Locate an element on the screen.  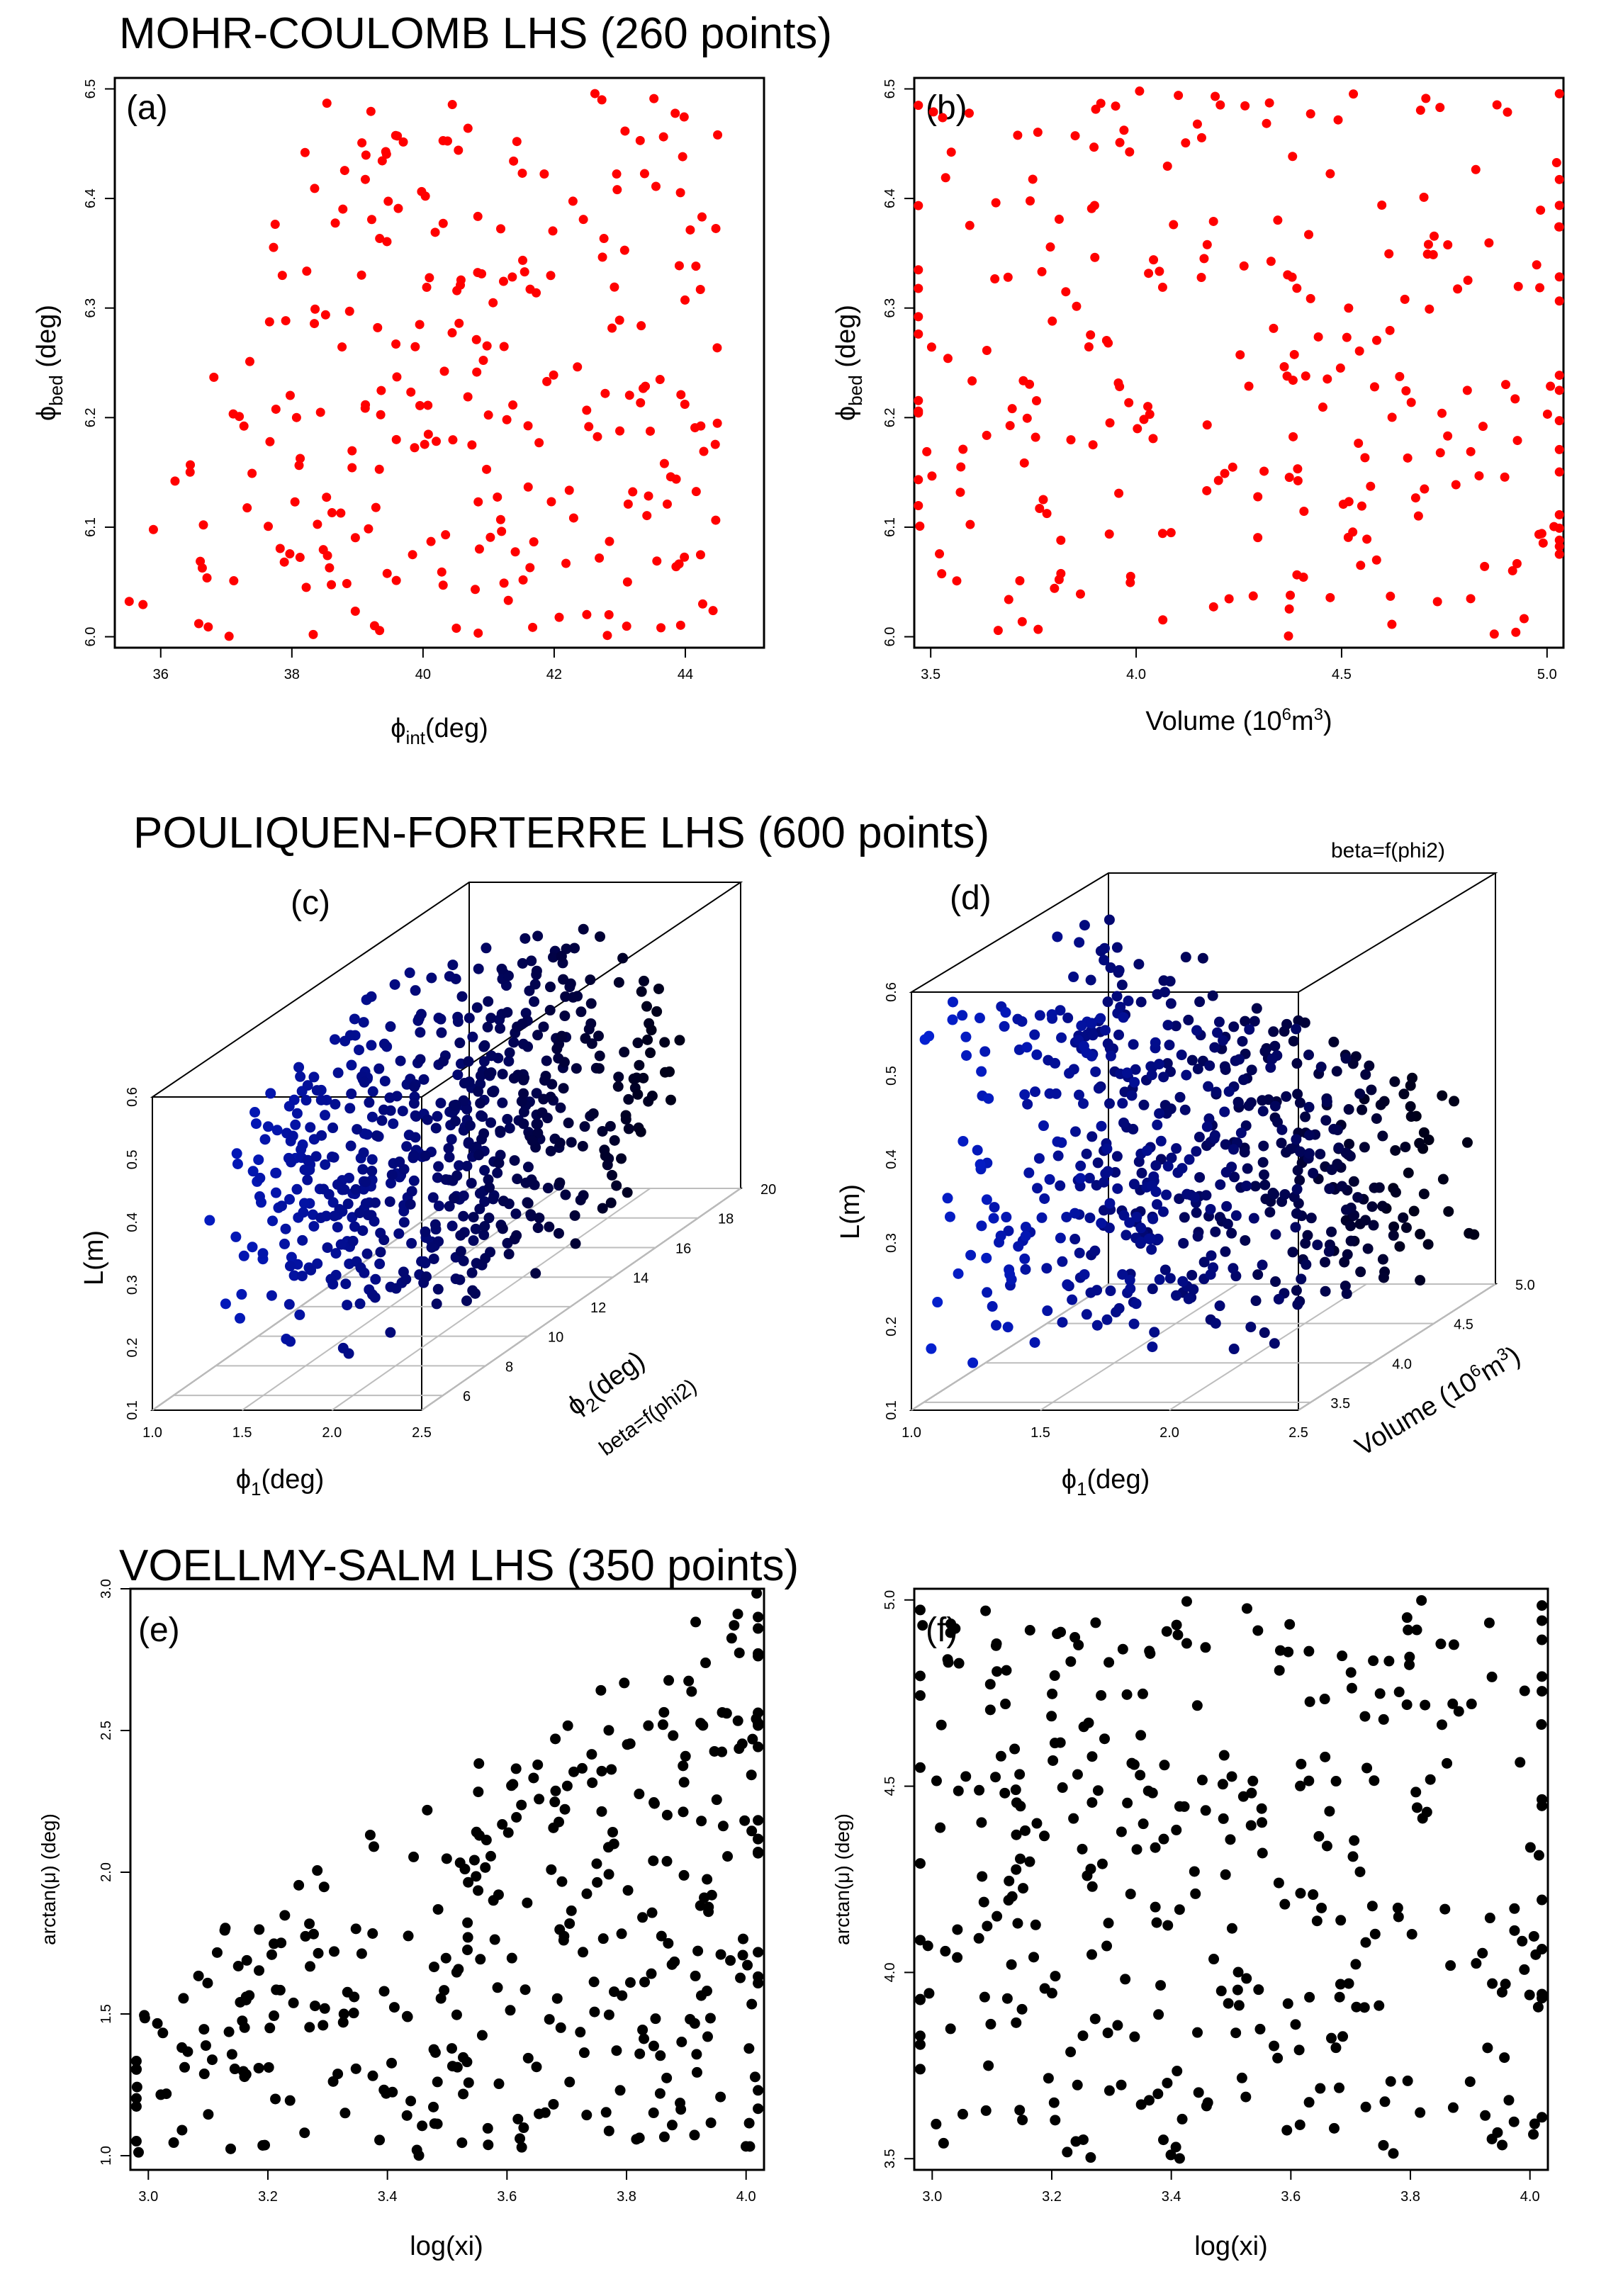
y-axis-label-f: arctan(μ) (deg) is located at coordinates (842, 1879).